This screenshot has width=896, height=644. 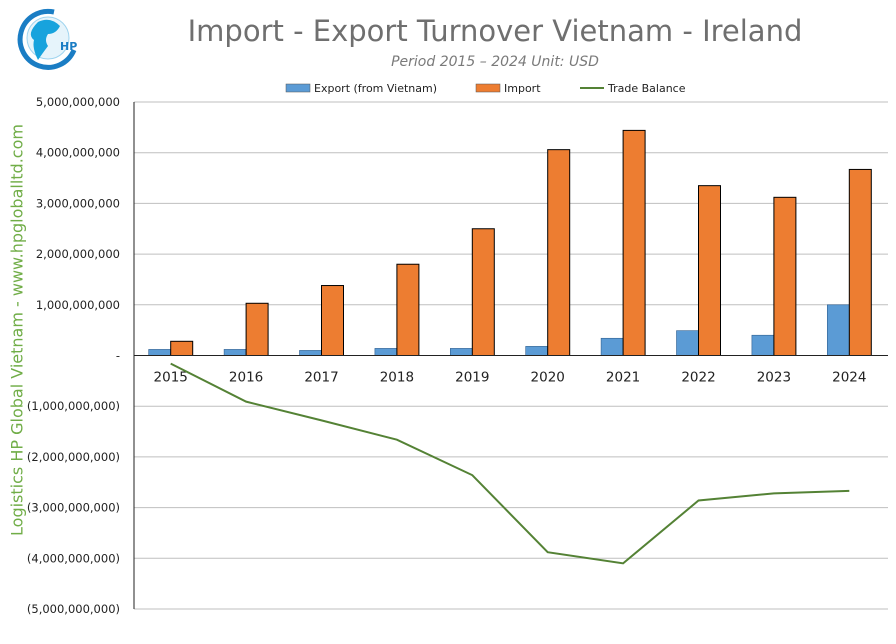 What do you see at coordinates (171, 378) in the screenshot?
I see `x-tick-label: 2015` at bounding box center [171, 378].